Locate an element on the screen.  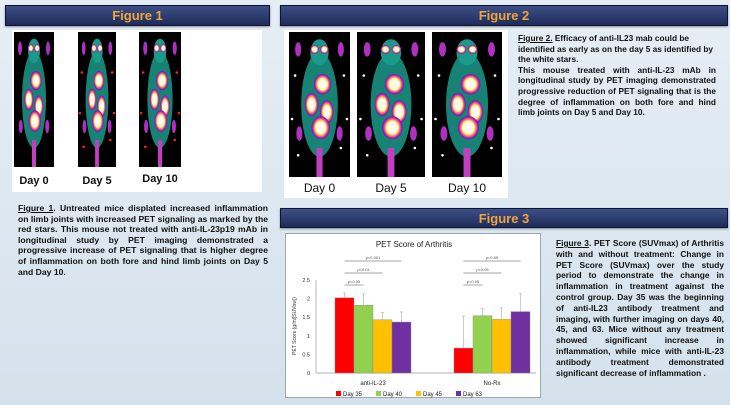
category-label: anti-IL-23 is located at coordinates (373, 384).